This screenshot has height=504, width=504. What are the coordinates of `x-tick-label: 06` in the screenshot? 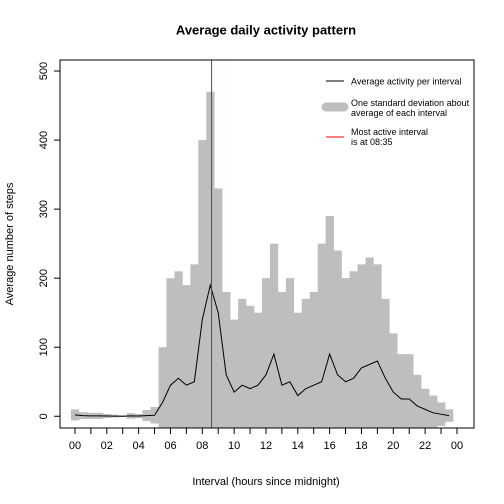 It's located at (170, 446).